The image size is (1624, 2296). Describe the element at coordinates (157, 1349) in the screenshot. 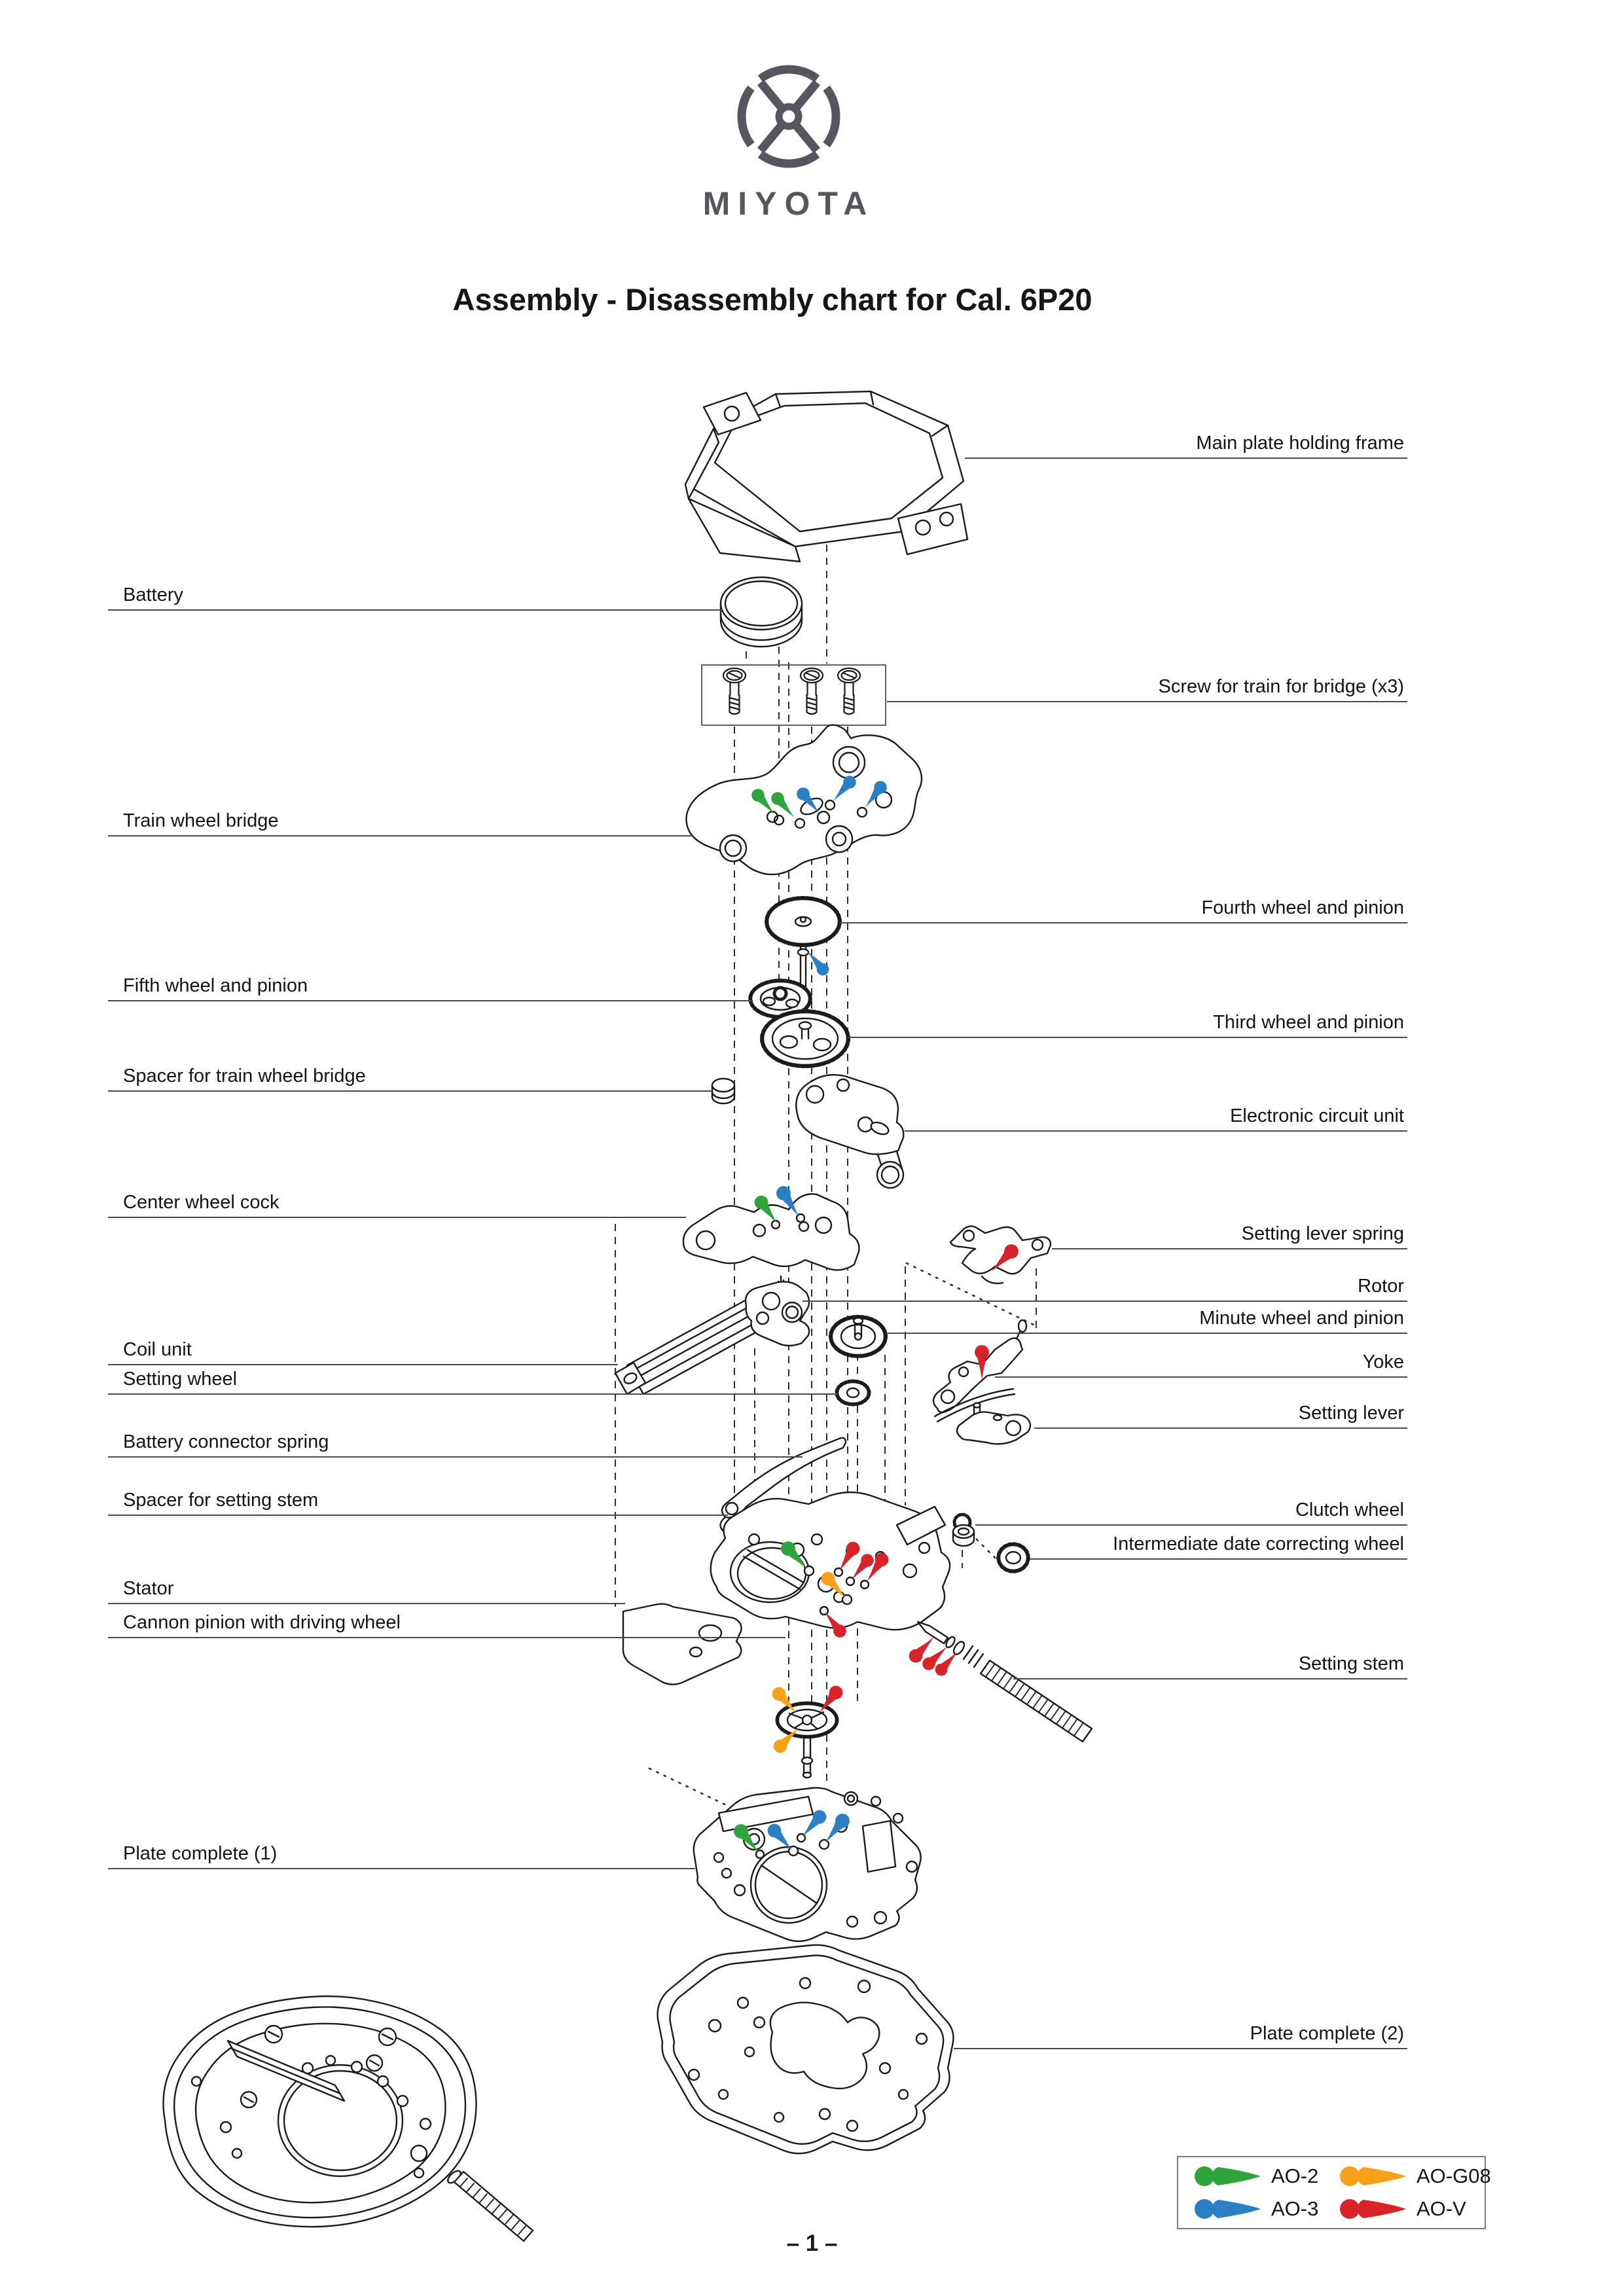

I see `label-coil-unit: Coil unit` at that location.